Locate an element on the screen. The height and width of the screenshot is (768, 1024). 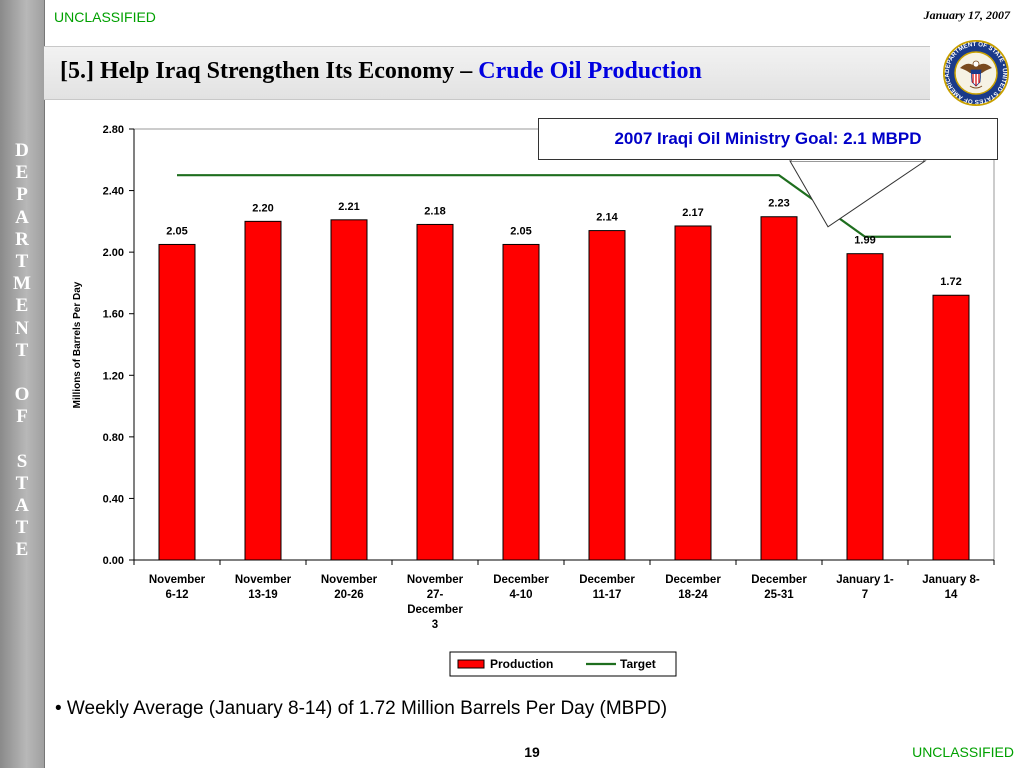
bar-value-label: 2.17 is located at coordinates (692, 213).